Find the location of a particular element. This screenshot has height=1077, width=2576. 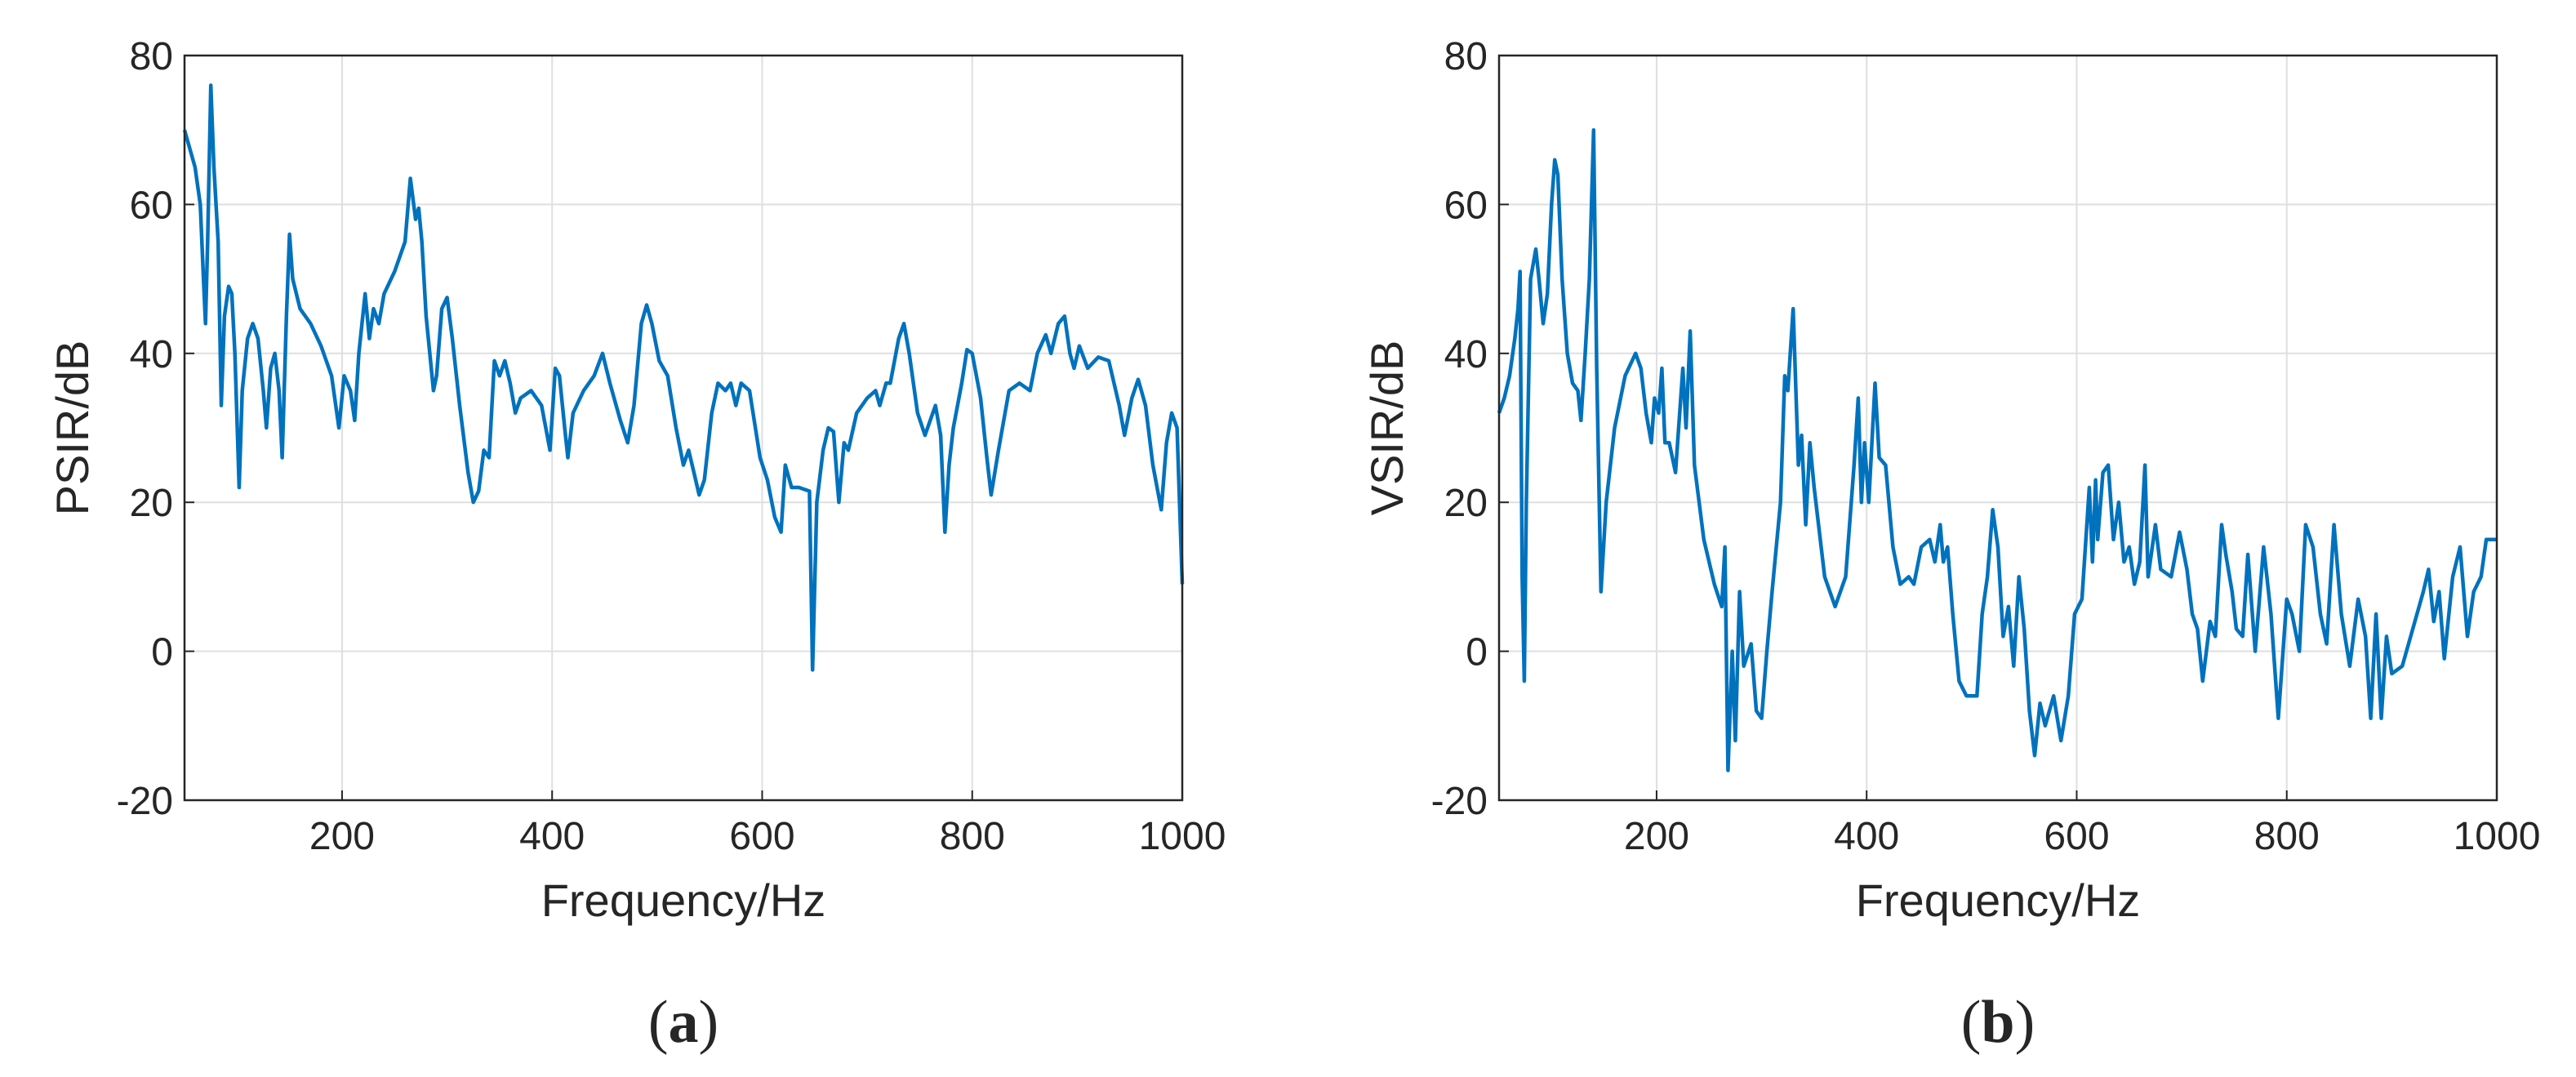

subplot-caption: (a) is located at coordinates (683, 1023).